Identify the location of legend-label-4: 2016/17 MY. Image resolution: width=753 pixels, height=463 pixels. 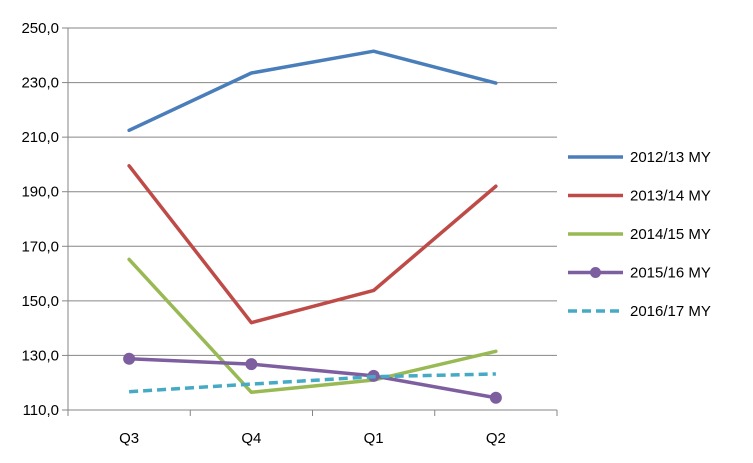
(670, 311).